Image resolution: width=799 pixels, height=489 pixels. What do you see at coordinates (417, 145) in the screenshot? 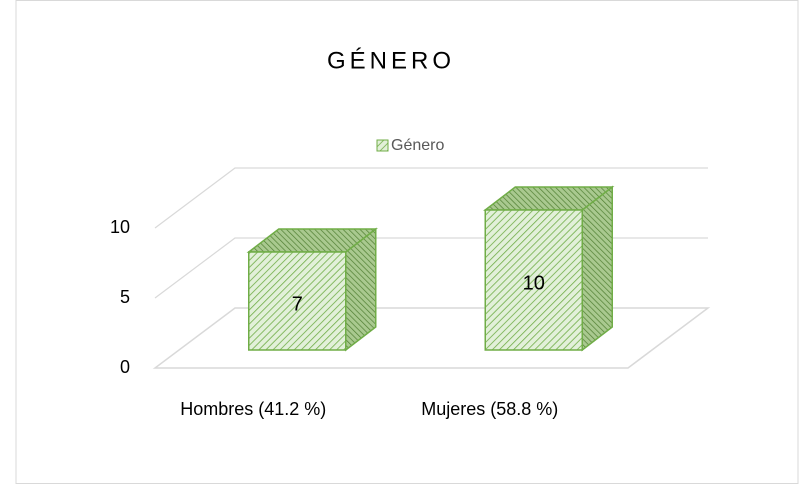
I see `legend-label: Género` at bounding box center [417, 145].